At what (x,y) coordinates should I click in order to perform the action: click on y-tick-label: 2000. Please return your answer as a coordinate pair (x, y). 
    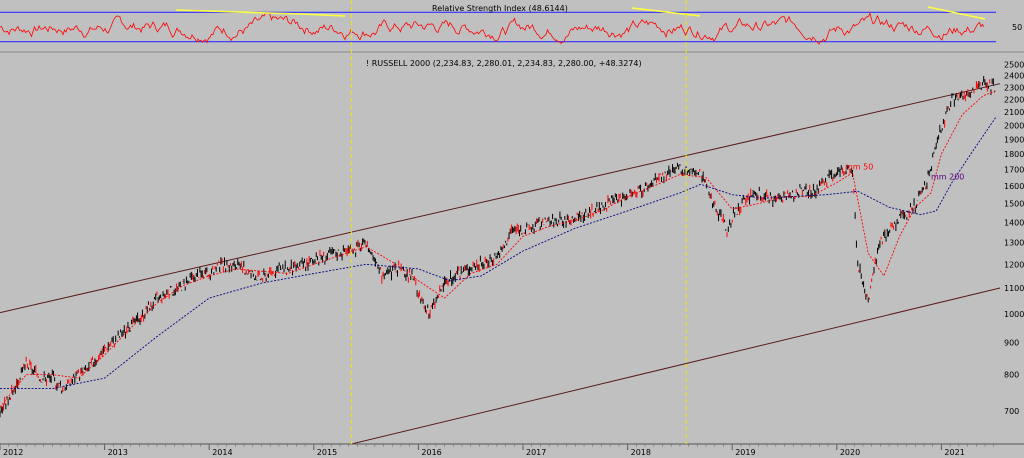
    Looking at the image, I should click on (1014, 125).